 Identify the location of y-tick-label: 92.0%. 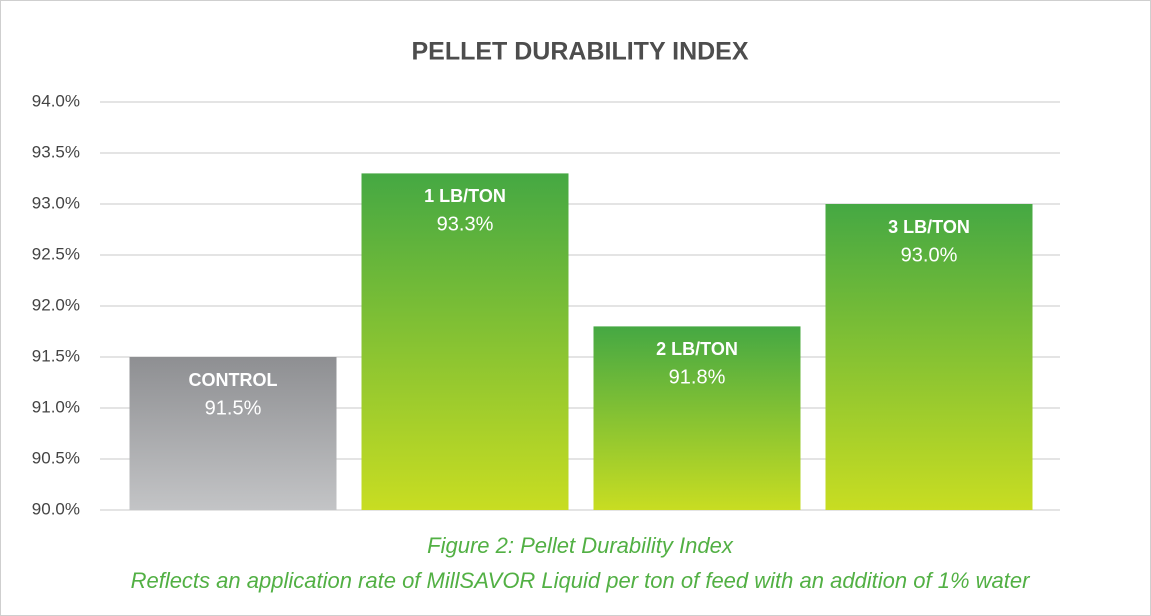
(56, 304).